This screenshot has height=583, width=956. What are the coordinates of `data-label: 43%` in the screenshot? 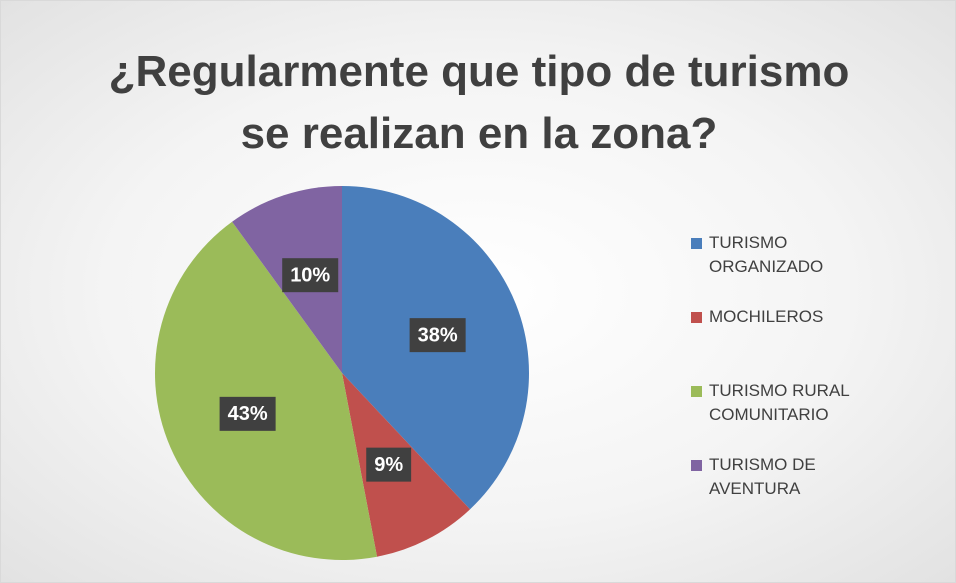 It's located at (247, 413).